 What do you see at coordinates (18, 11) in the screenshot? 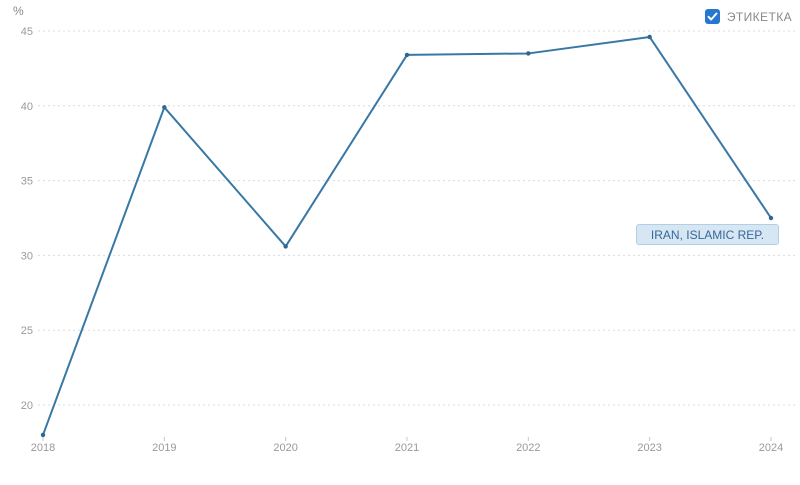
I see `y-axis-unit-label: %` at bounding box center [18, 11].